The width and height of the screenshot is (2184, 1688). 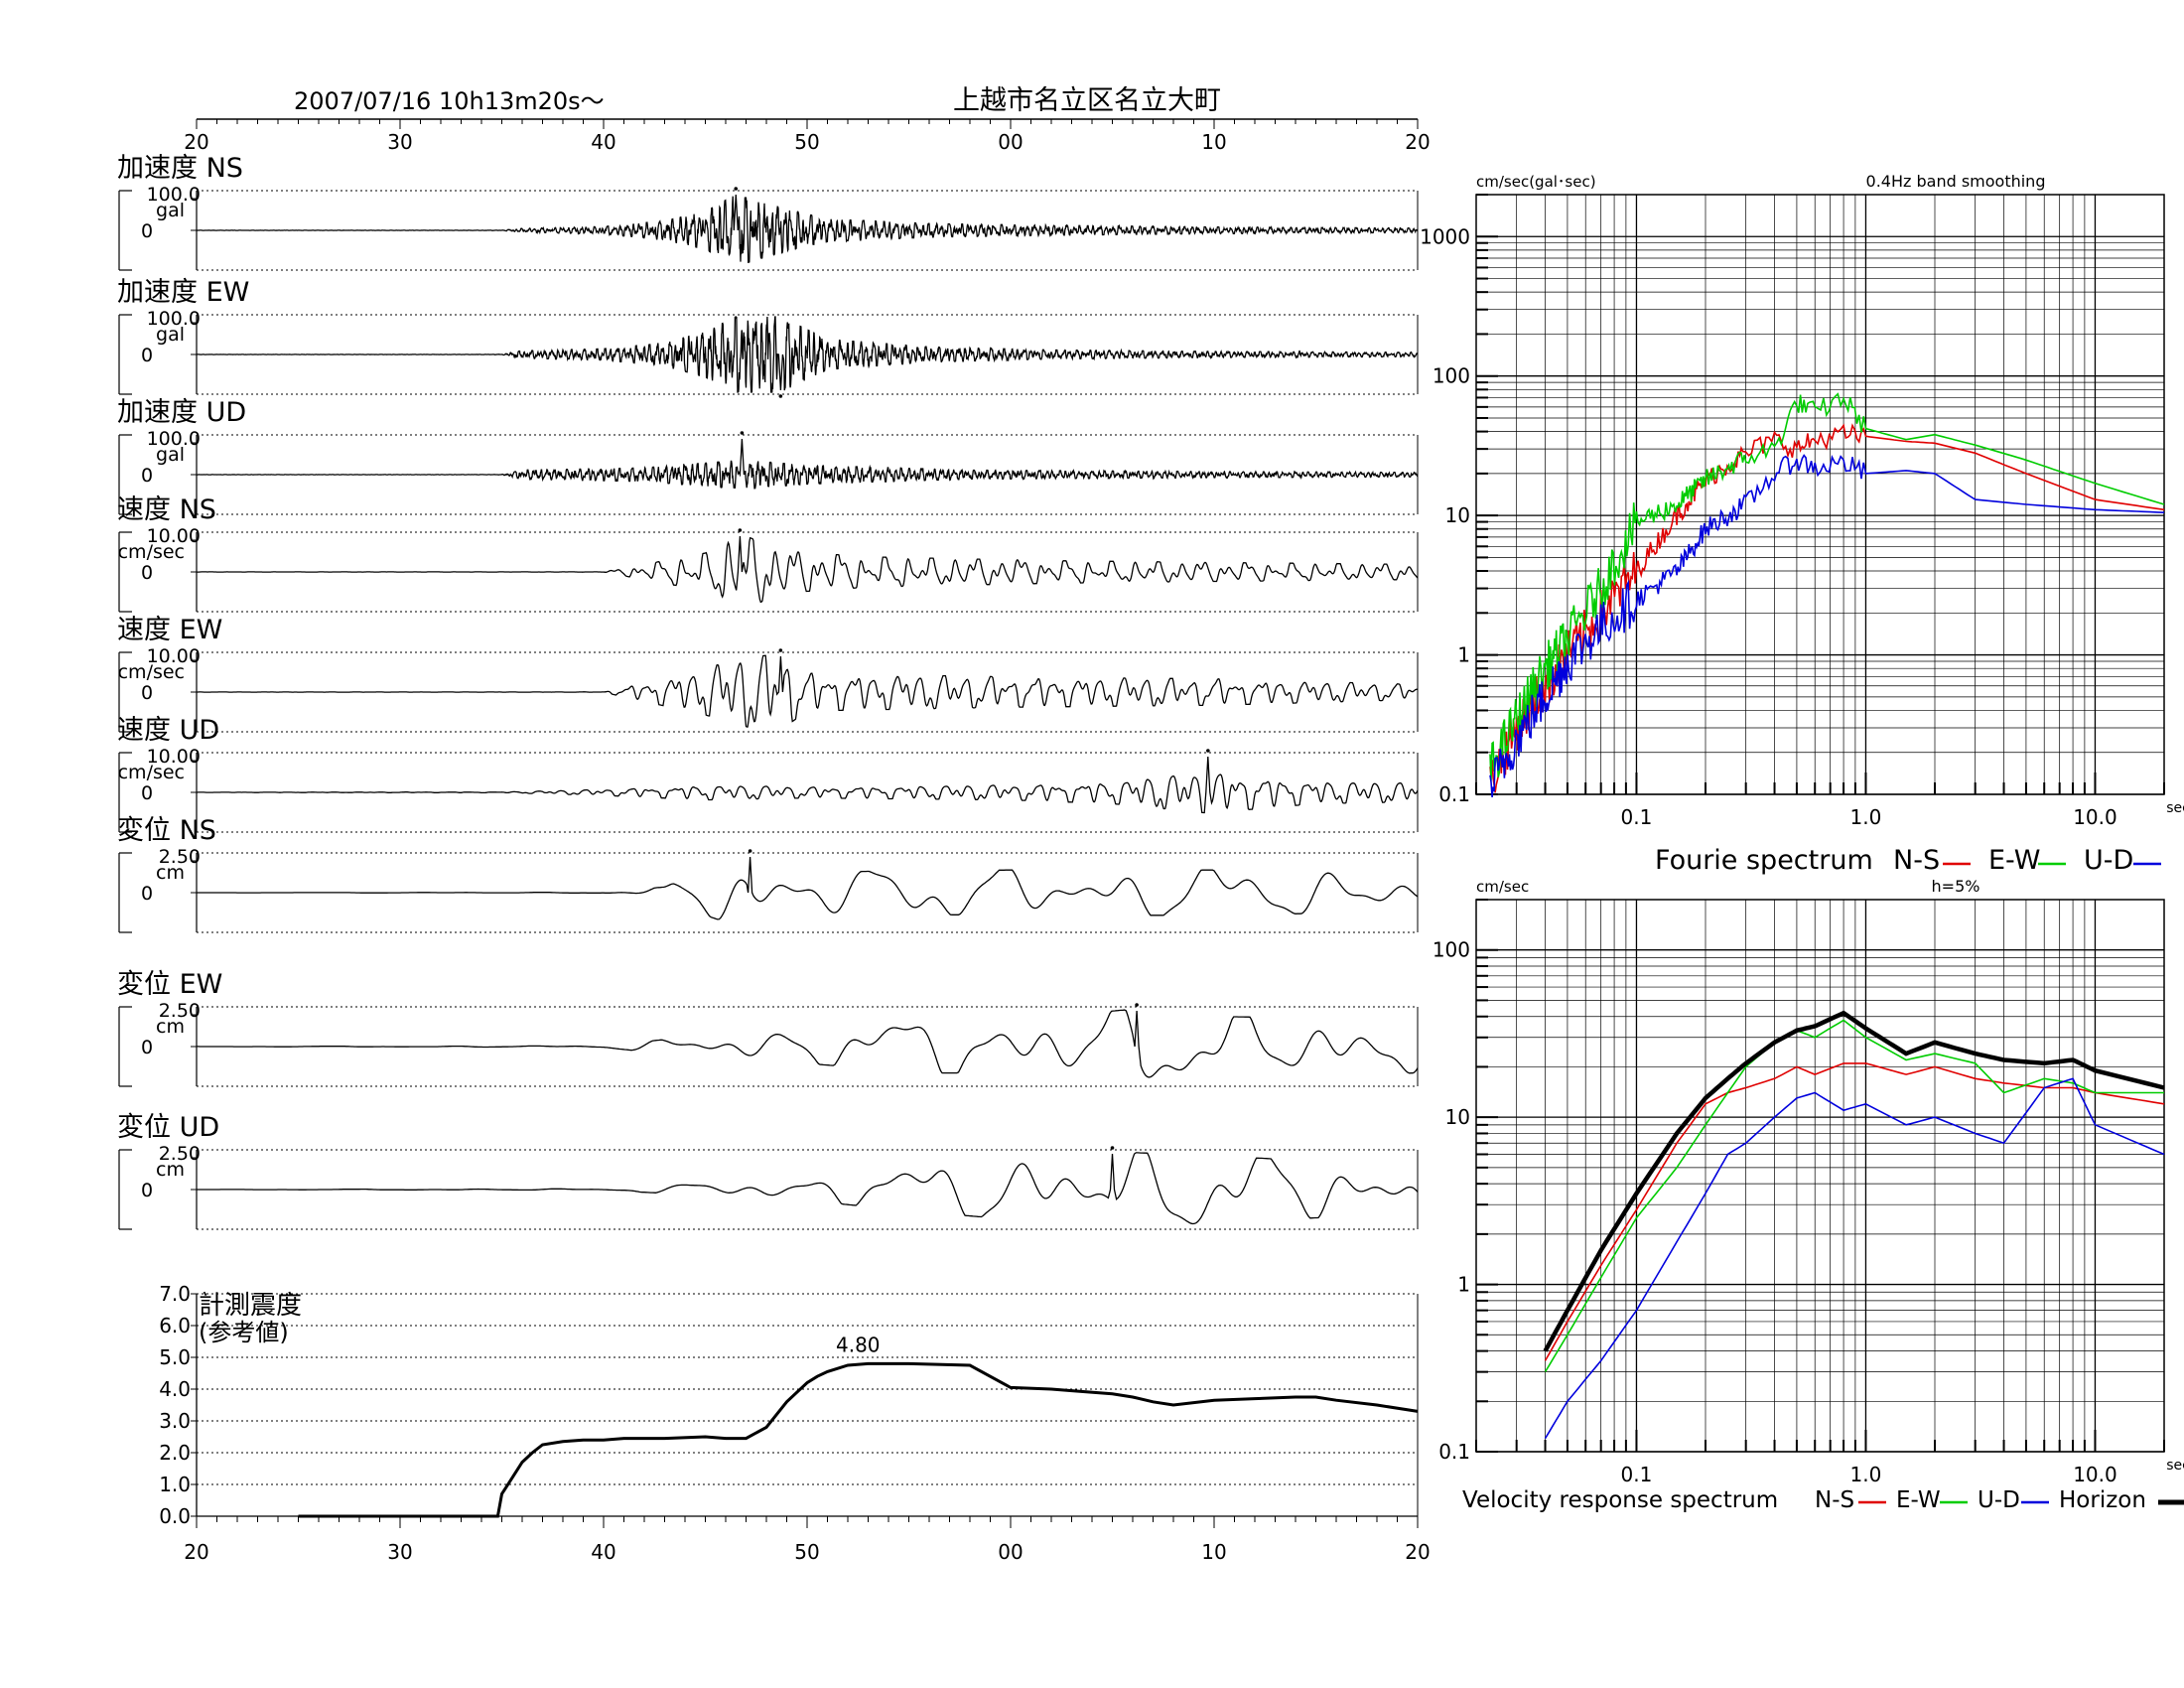 I want to click on record-datetime: 2007/07/16 10h13m20s～, so click(x=449, y=101).